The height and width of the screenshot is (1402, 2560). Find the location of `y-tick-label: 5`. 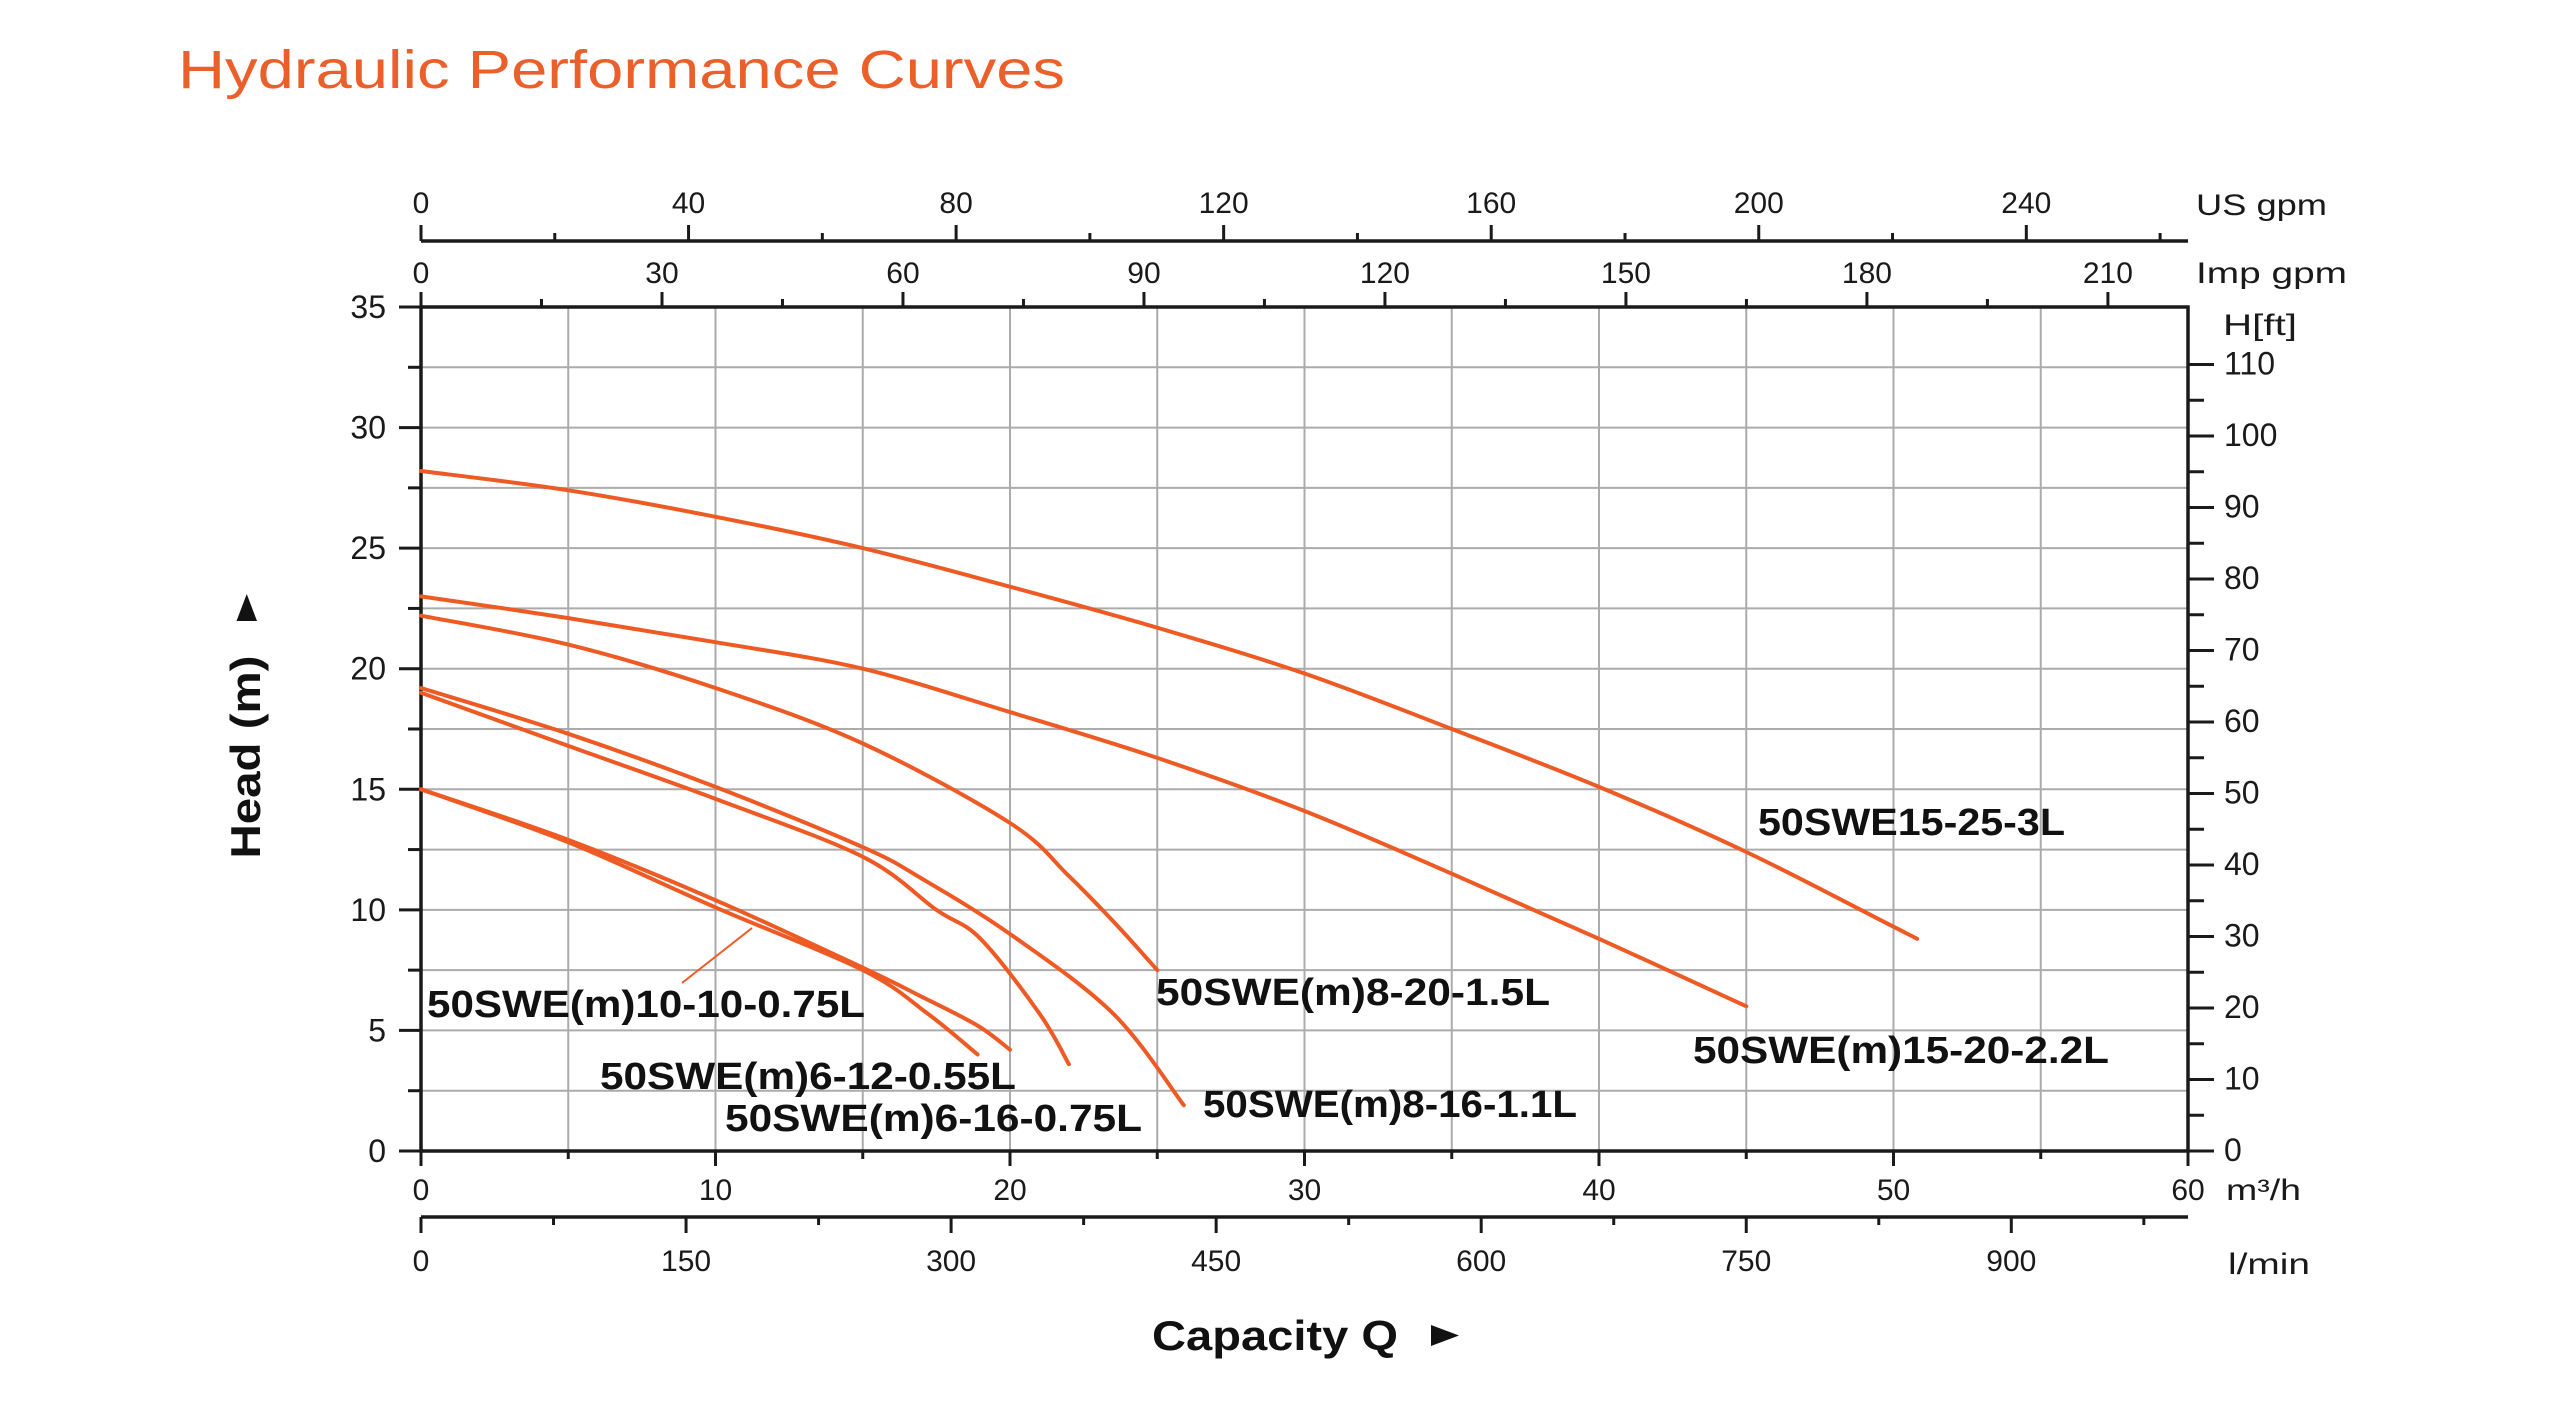

y-tick-label: 5 is located at coordinates (377, 1030).